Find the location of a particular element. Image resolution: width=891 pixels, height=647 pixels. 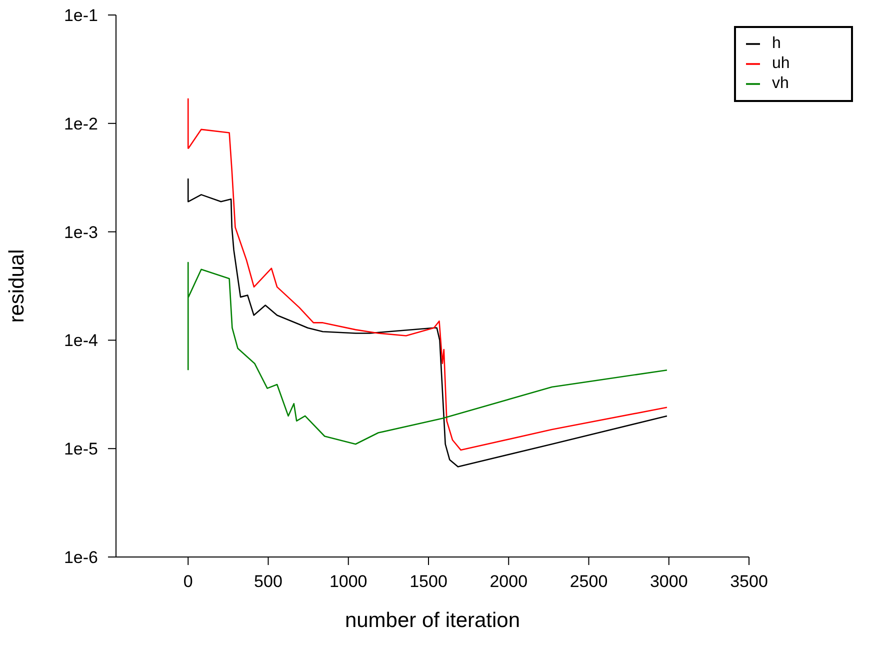

x-tick-label: 3500 is located at coordinates (749, 582).